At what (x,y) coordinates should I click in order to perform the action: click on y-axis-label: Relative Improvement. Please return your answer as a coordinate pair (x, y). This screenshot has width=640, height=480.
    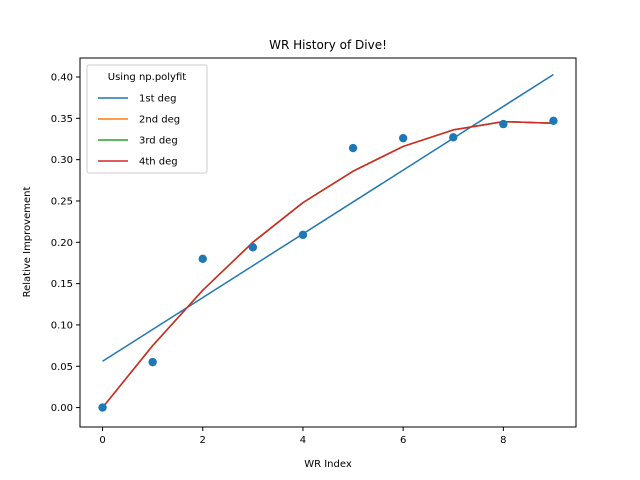
    Looking at the image, I should click on (27, 242).